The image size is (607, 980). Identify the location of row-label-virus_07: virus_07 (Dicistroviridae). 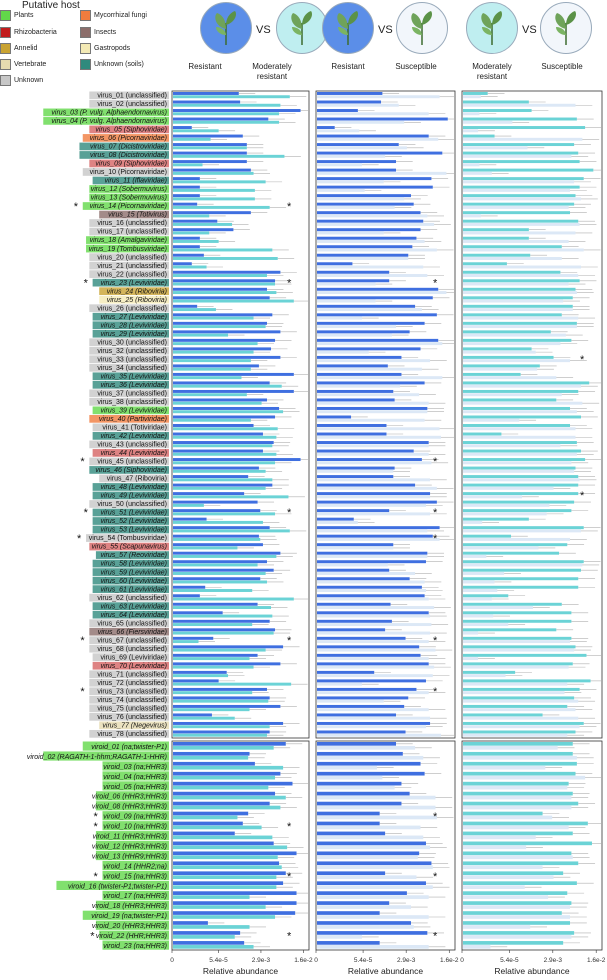
(128, 147).